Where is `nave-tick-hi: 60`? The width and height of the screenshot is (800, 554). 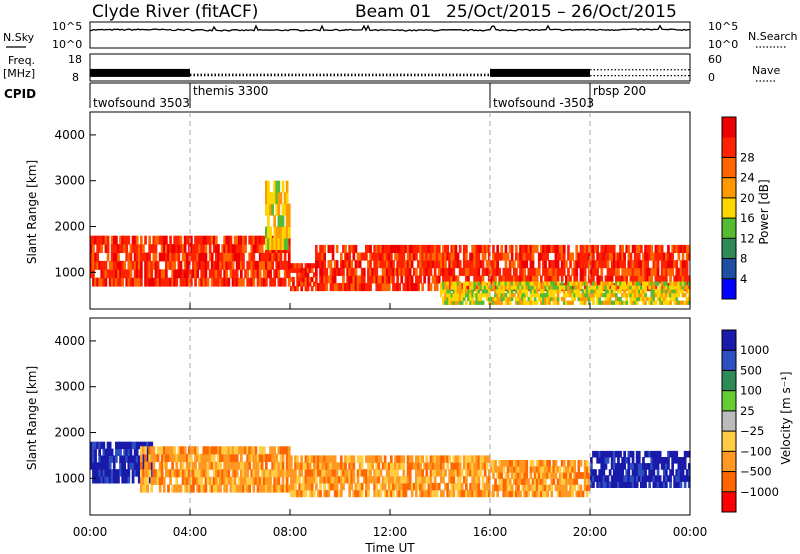 nave-tick-hi: 60 is located at coordinates (715, 59).